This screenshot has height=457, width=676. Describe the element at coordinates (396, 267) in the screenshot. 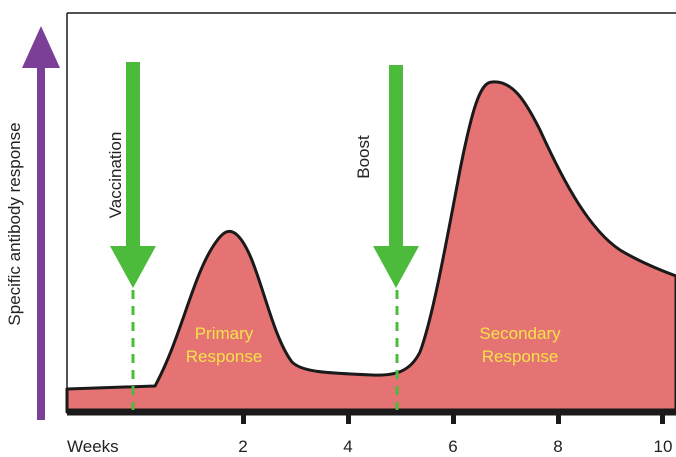

I see `boost-arrow-head` at that location.